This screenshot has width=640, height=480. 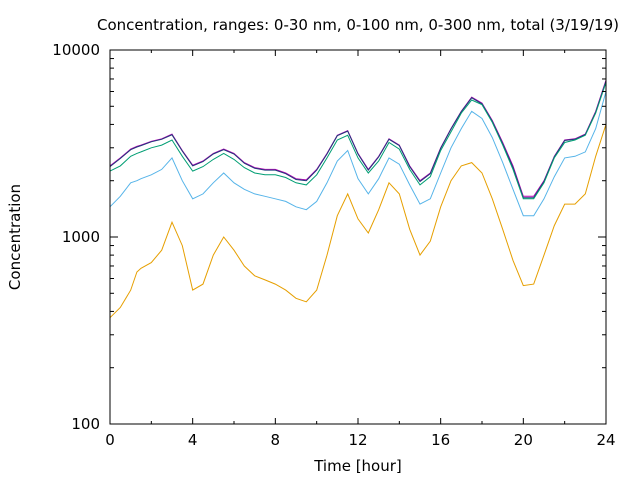 What do you see at coordinates (357, 440) in the screenshot?
I see `x-tick-label: 12` at bounding box center [357, 440].